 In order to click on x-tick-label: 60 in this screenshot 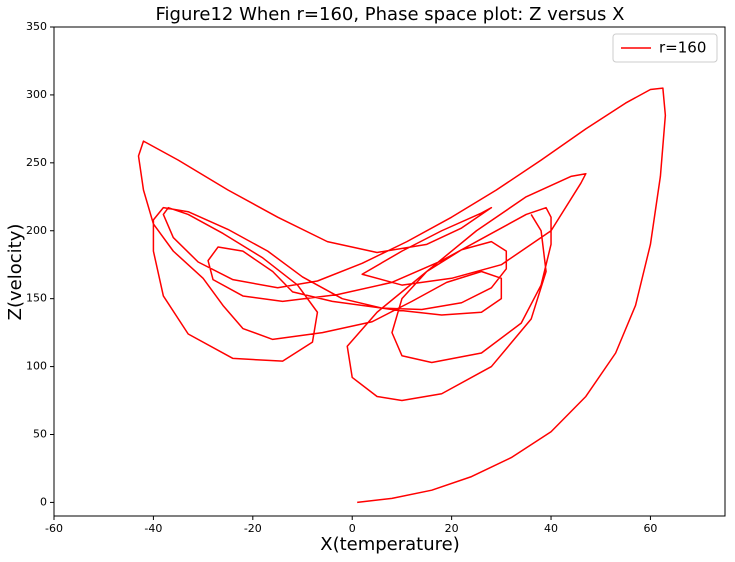, I will do `click(650, 528)`.